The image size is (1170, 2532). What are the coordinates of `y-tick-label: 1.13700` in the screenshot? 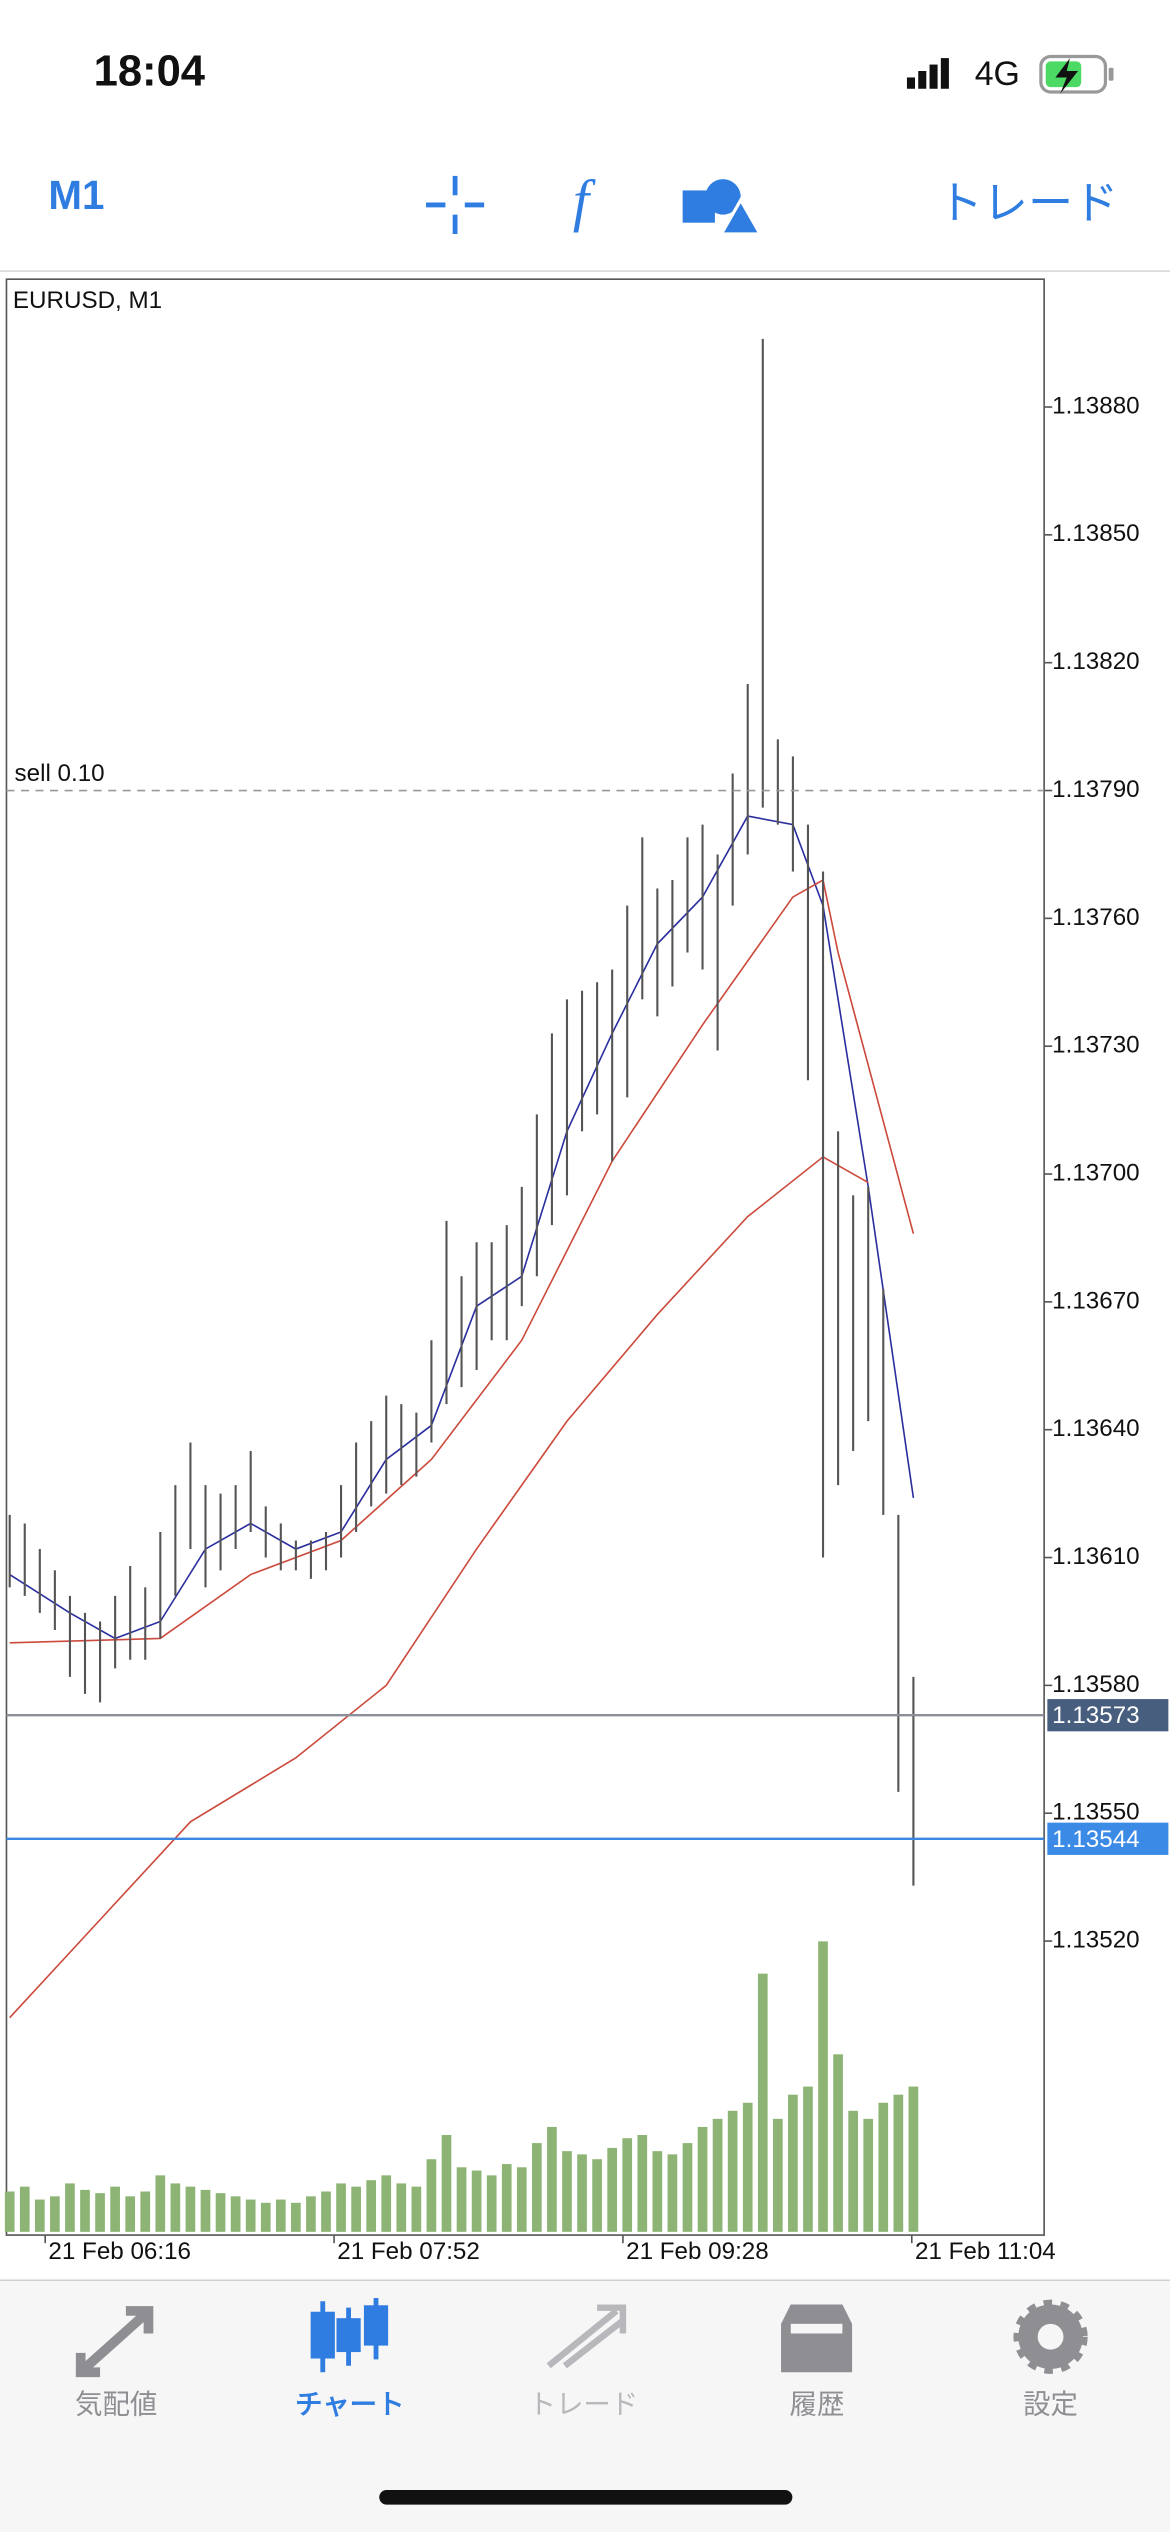 It's located at (1095, 1172).